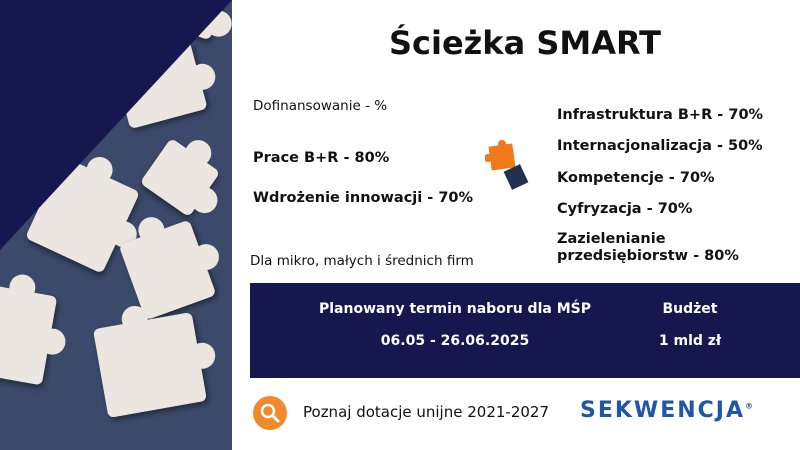 The image size is (800, 450). Describe the element at coordinates (611, 239) in the screenshot. I see `right-item: Zazielenianie` at that location.